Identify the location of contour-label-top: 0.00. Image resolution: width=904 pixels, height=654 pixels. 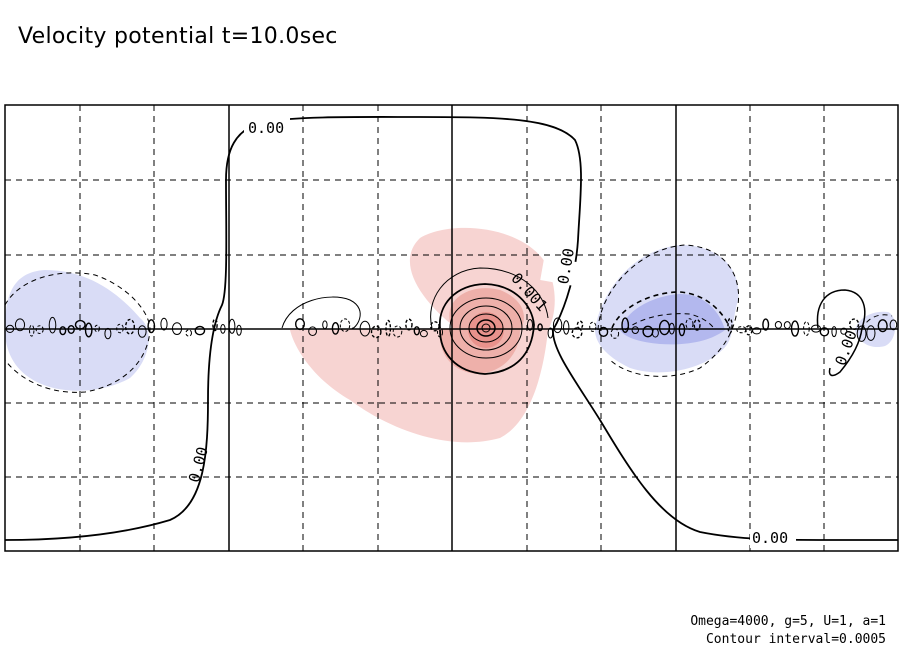
(266, 128).